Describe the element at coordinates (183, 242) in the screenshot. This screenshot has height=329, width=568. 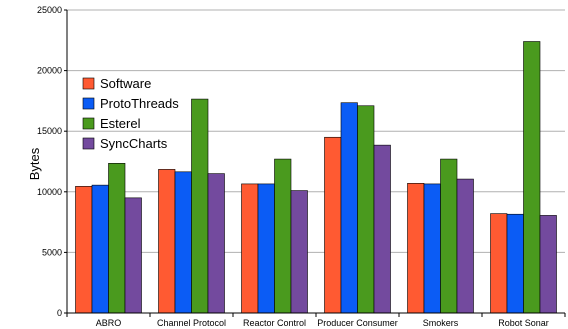
I see `bar-protothreads-channel-protocol` at that location.